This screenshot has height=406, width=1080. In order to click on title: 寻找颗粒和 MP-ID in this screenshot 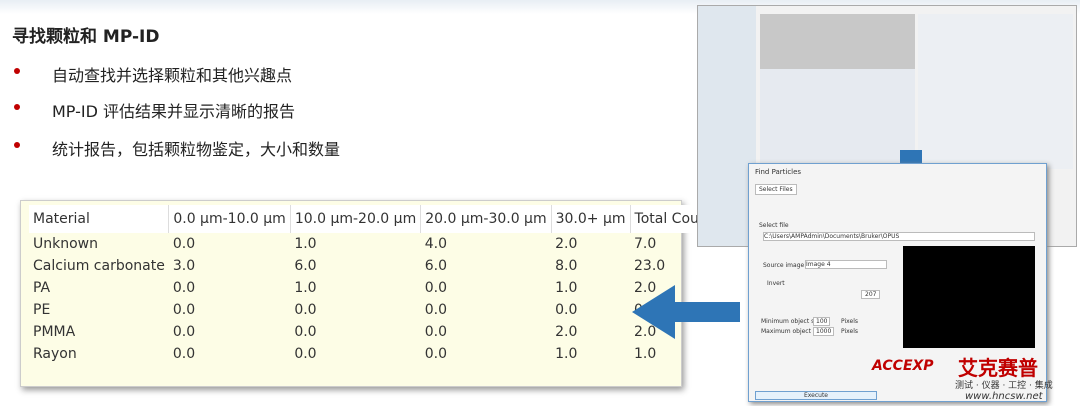, I will do `click(86, 37)`.